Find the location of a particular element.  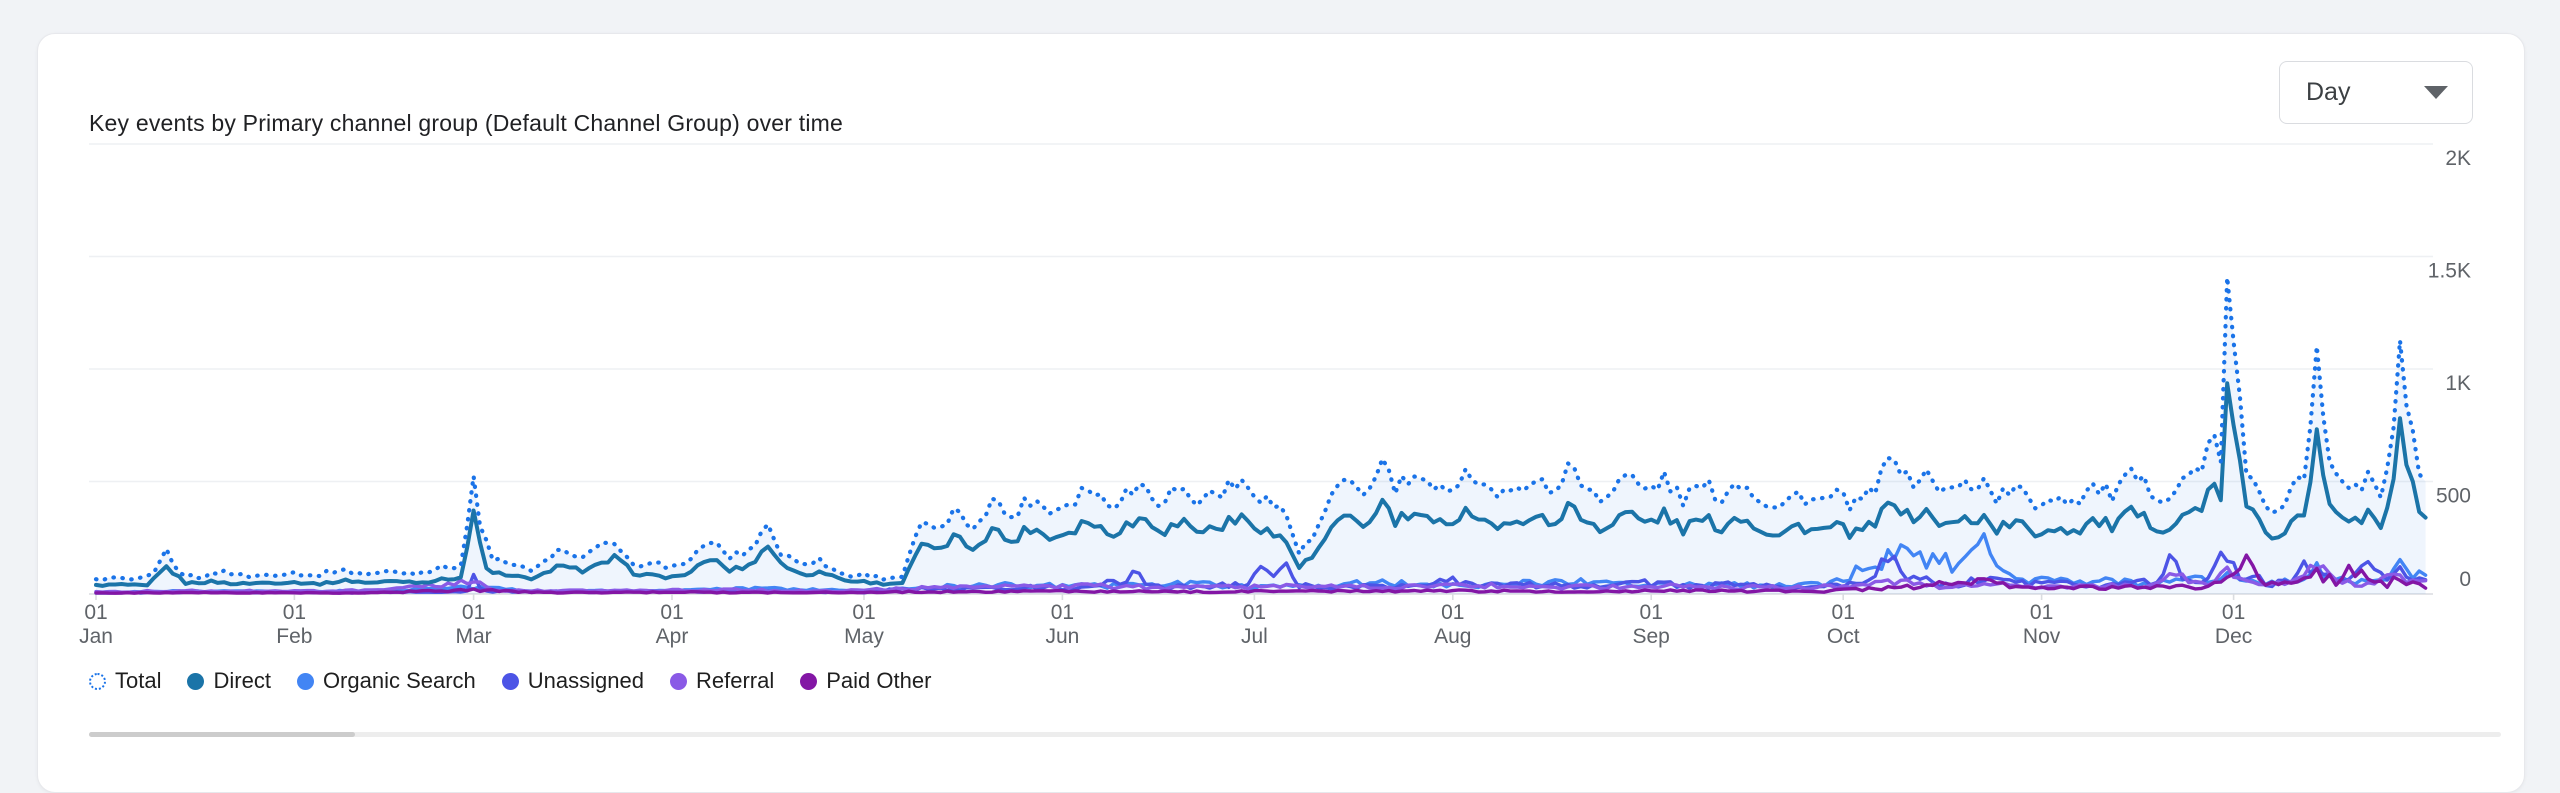

y-axis-label: 0 is located at coordinates (2465, 579).